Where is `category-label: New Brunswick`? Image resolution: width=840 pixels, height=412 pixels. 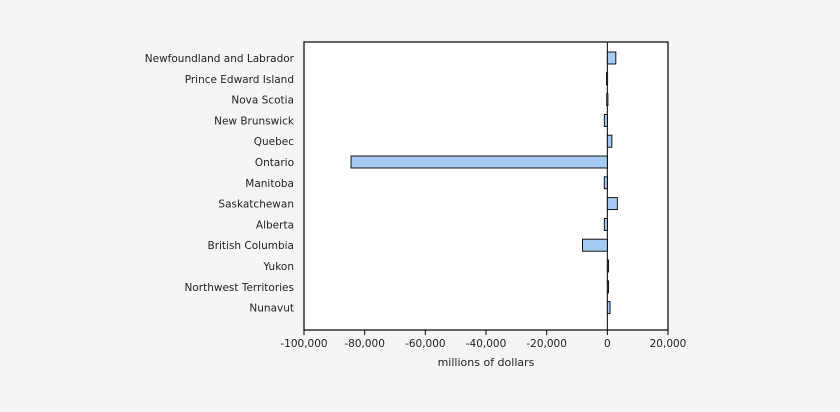 category-label: New Brunswick is located at coordinates (254, 121).